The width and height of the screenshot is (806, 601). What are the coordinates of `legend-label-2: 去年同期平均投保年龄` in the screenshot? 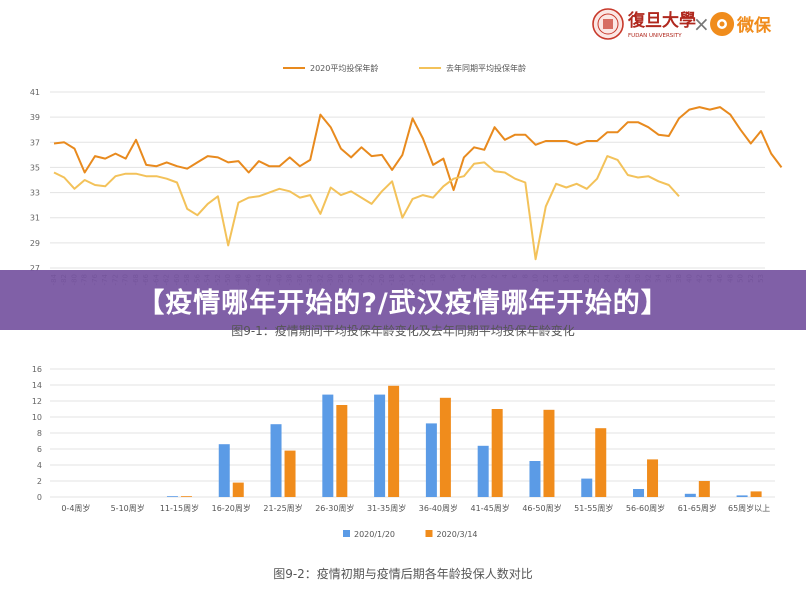 It's located at (486, 68).